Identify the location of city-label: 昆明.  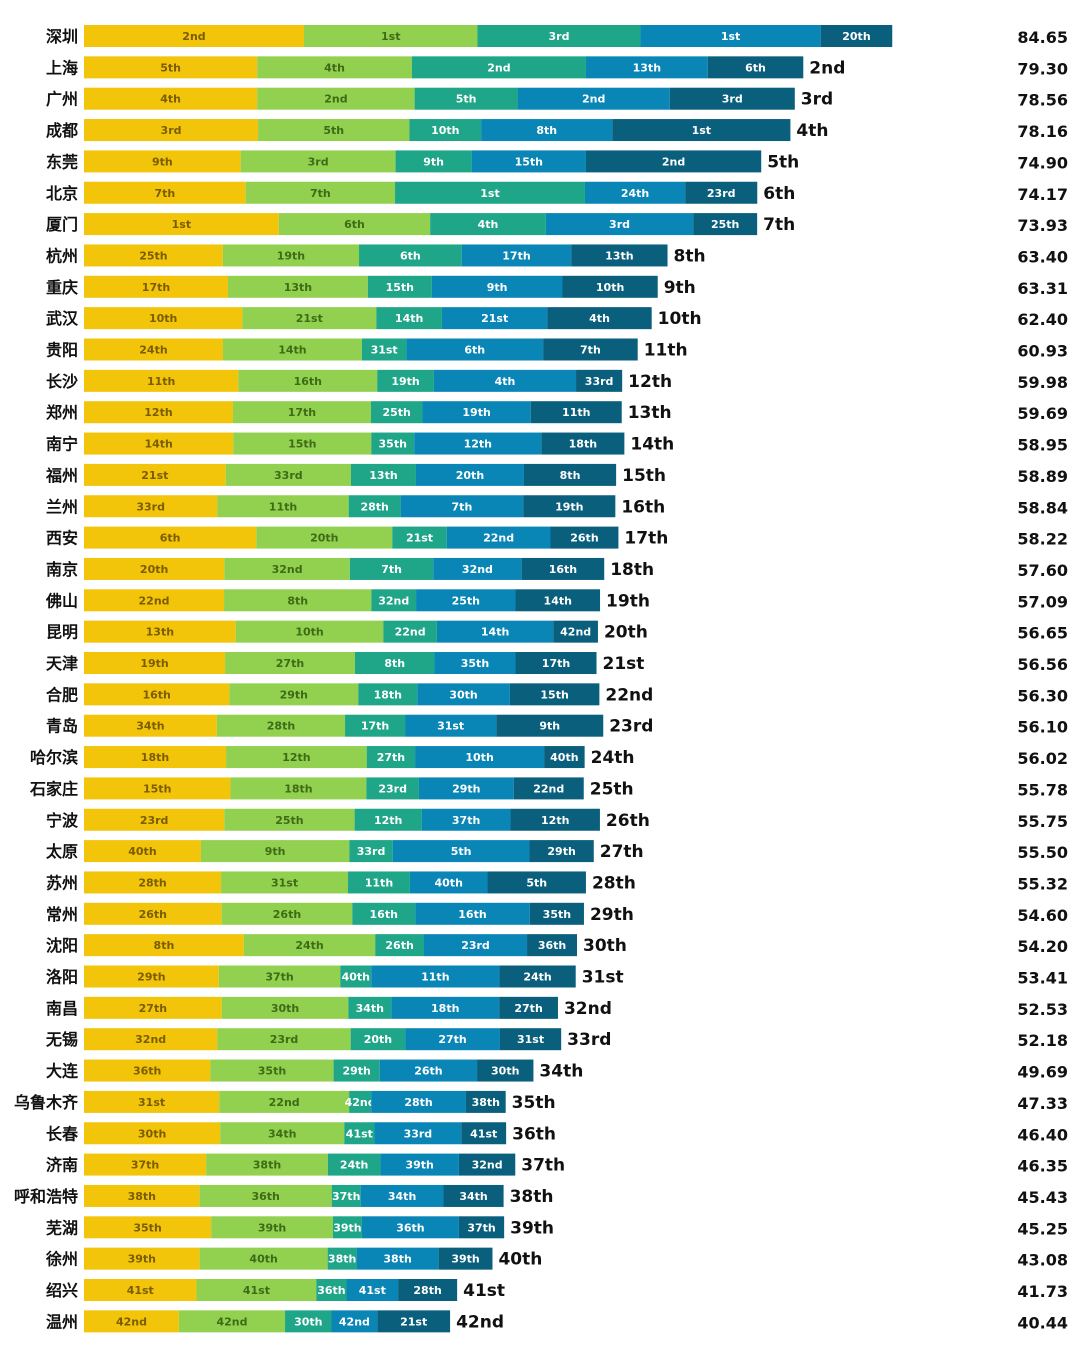
(62, 632).